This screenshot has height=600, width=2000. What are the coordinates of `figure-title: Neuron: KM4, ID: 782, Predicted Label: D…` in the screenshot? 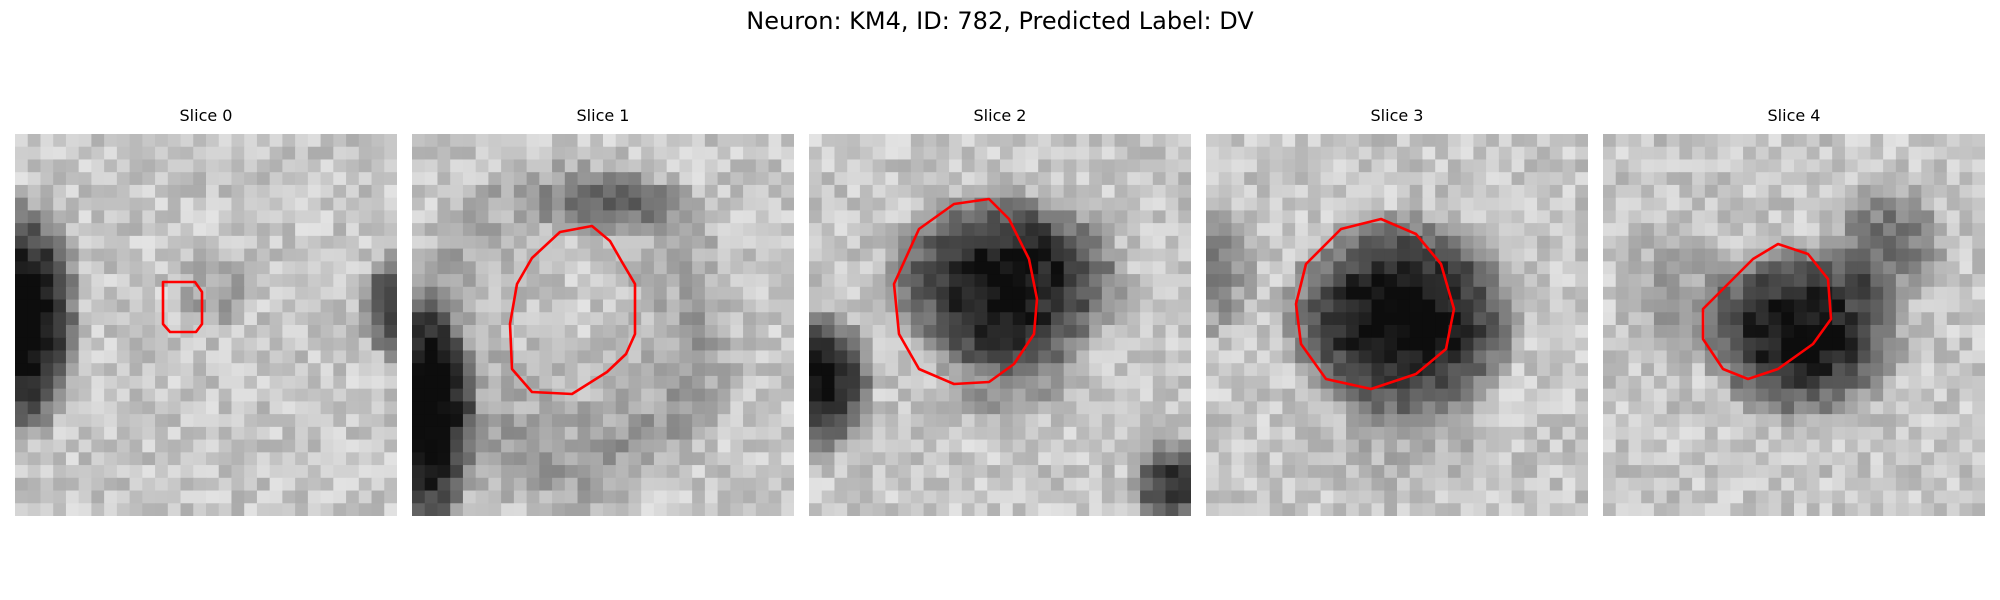 It's located at (1000, 21).